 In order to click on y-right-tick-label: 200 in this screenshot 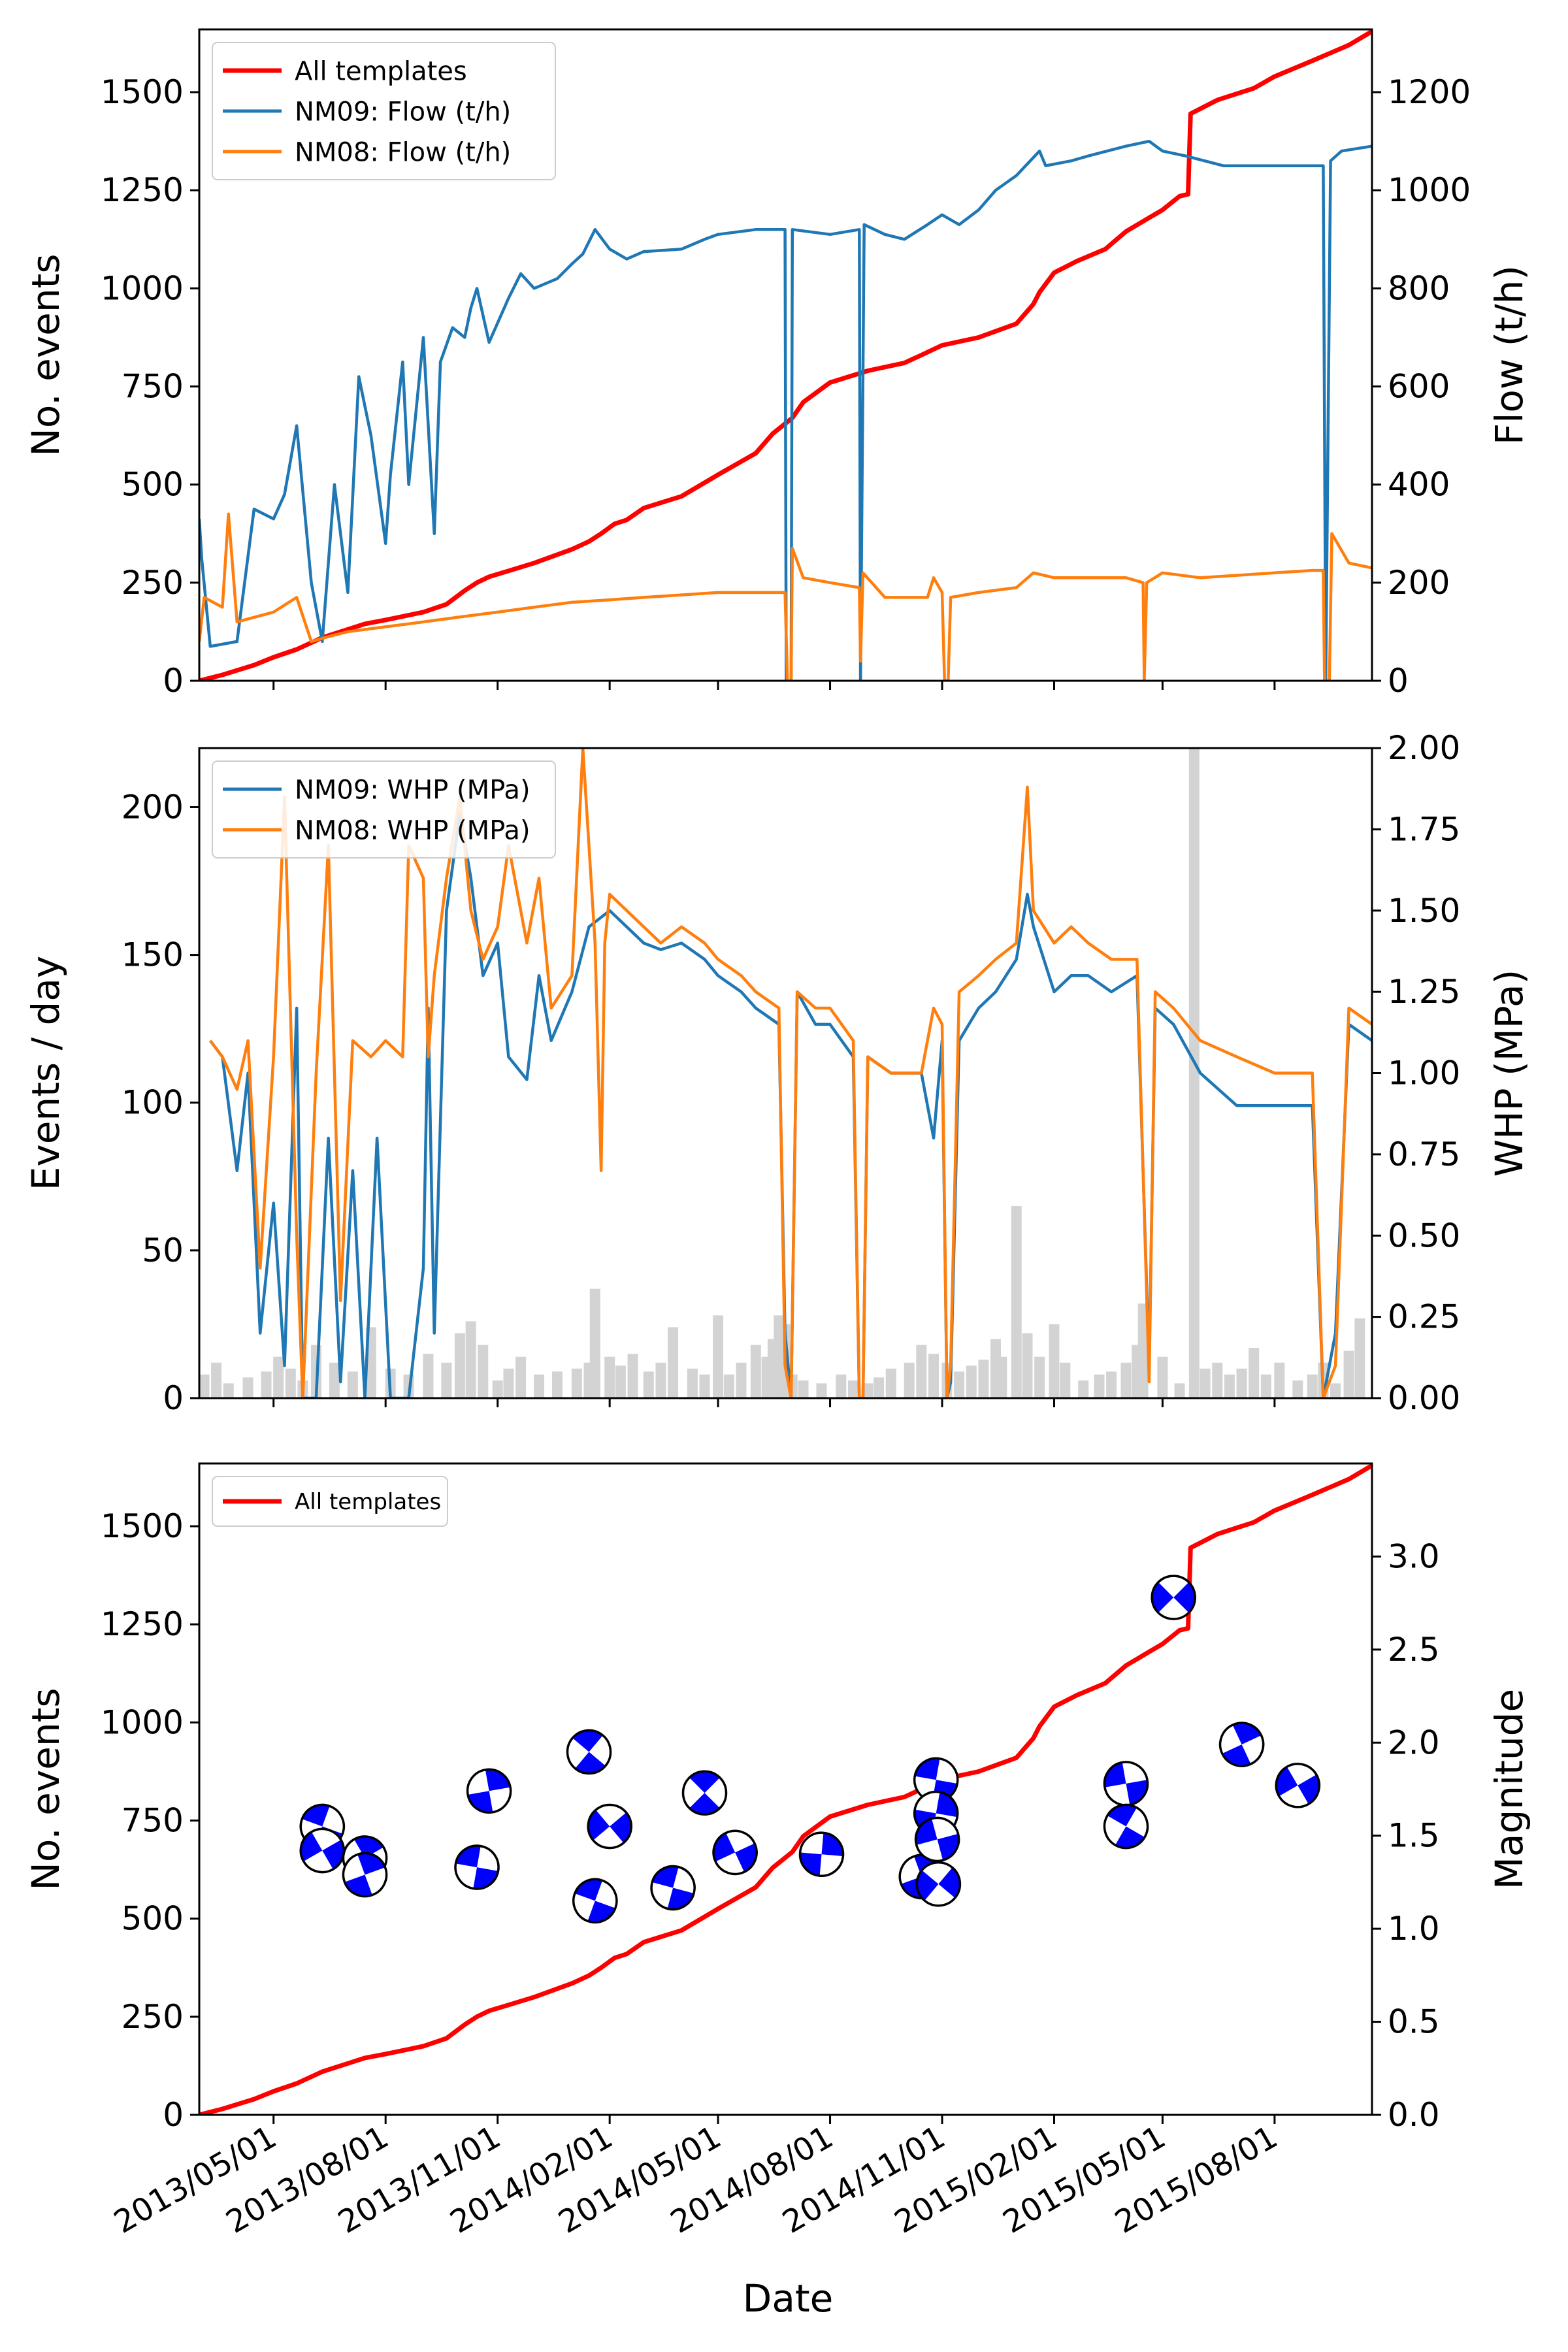, I will do `click(1419, 583)`.